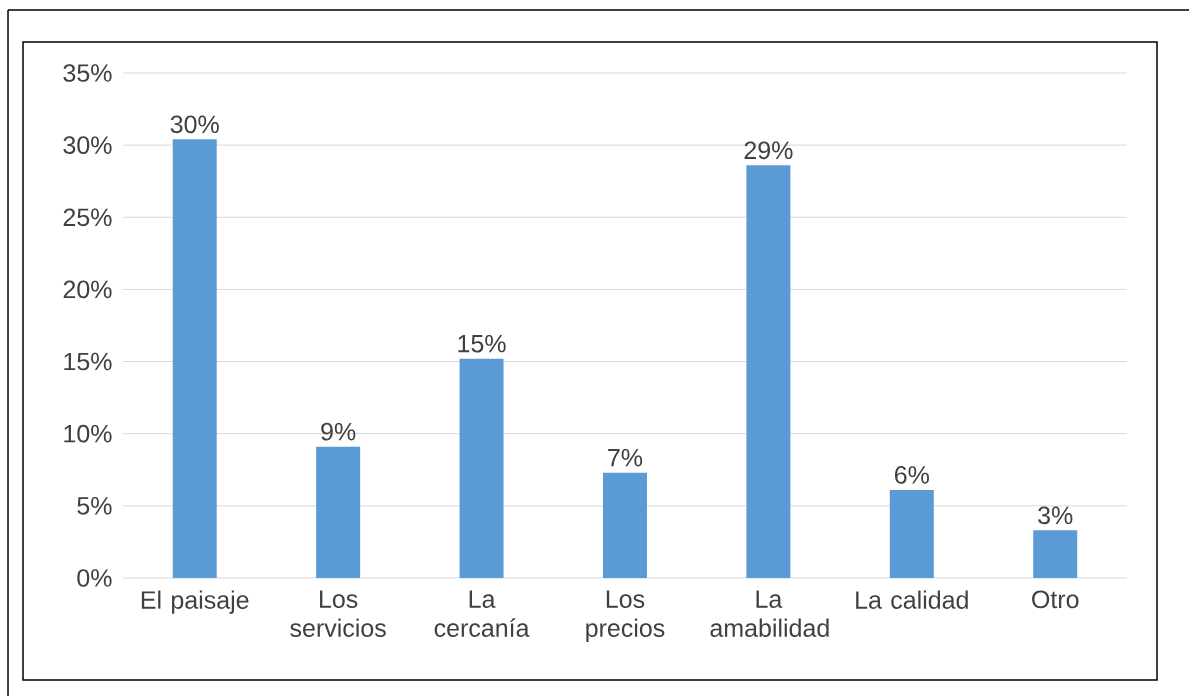 This screenshot has height=696, width=1189. Describe the element at coordinates (338, 613) in the screenshot. I see `x-tick-label: Los servicios` at that location.